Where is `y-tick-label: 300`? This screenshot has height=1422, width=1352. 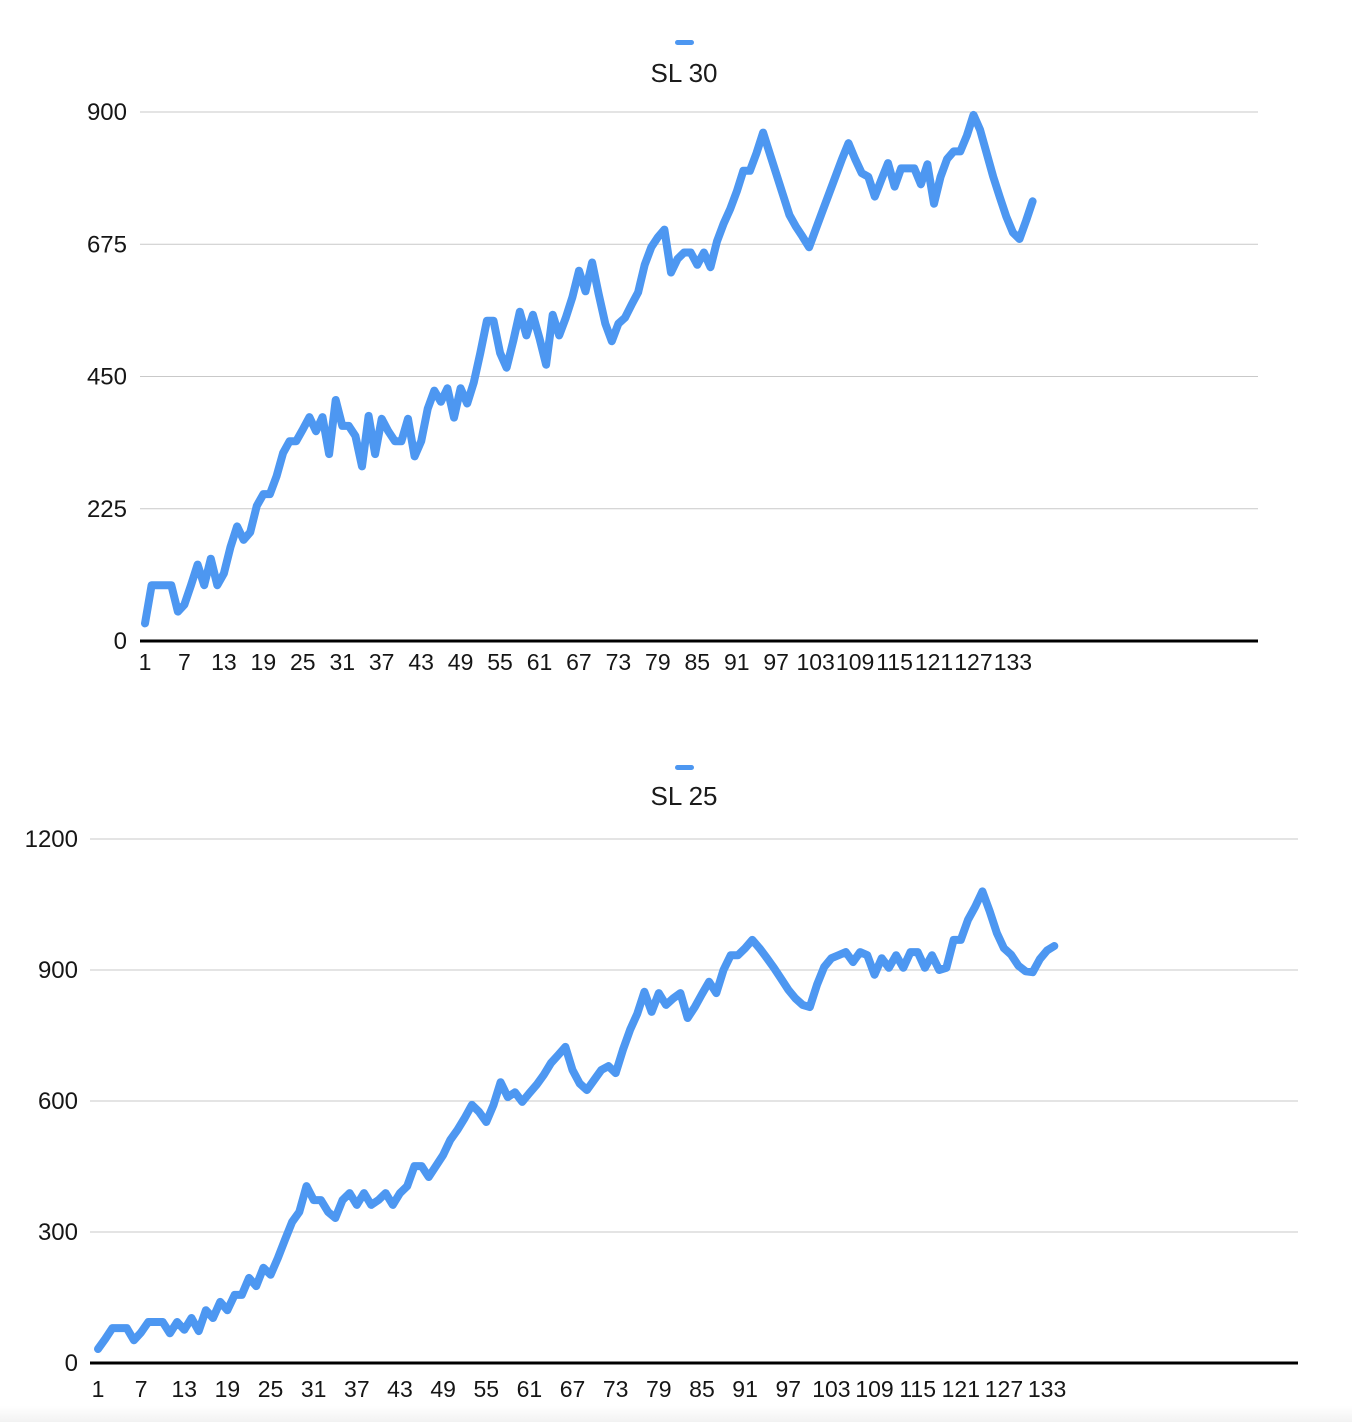 y-tick-label: 300 is located at coordinates (58, 1232).